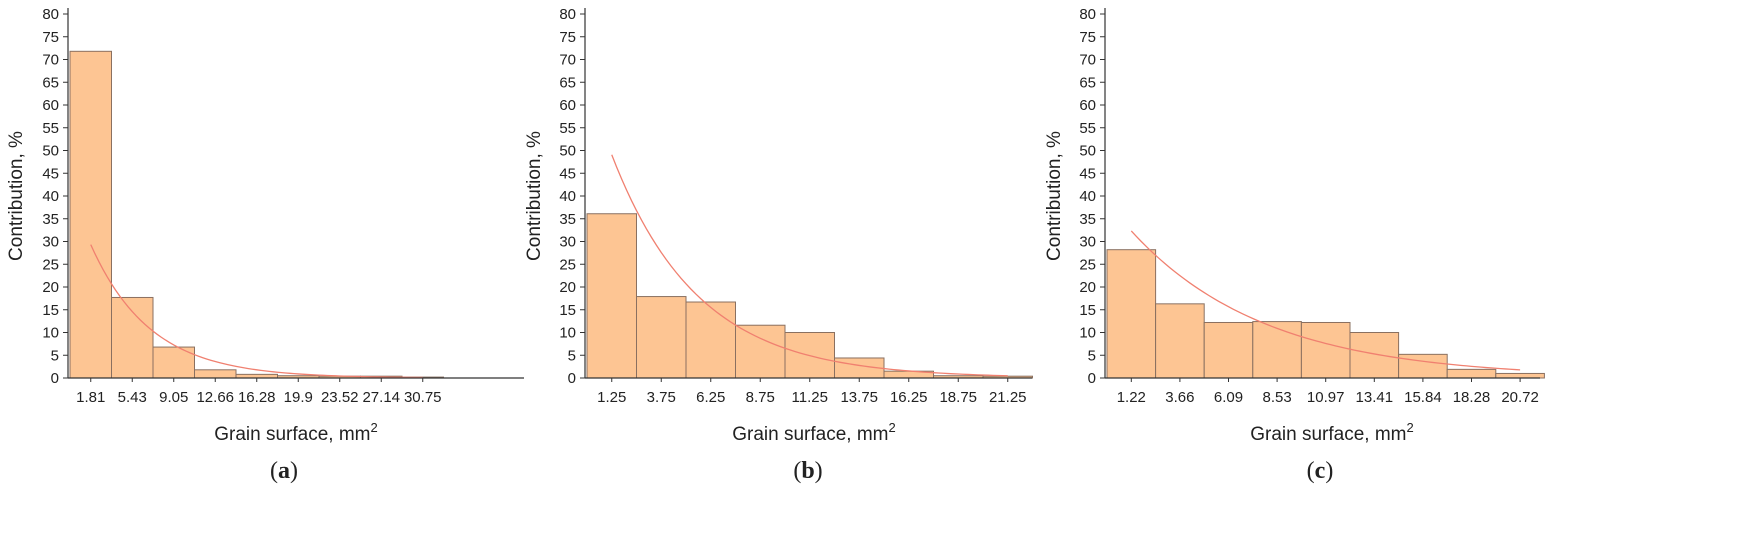 This screenshot has width=1742, height=541. Describe the element at coordinates (1228, 397) in the screenshot. I see `x-tick-label: 6.09` at that location.